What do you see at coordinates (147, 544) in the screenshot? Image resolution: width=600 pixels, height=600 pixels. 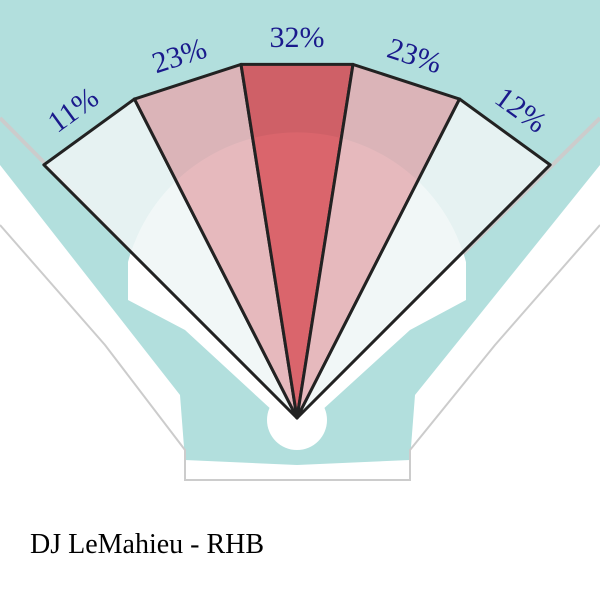 I see `chart-title: DJ LeMahieu - RHB` at bounding box center [147, 544].